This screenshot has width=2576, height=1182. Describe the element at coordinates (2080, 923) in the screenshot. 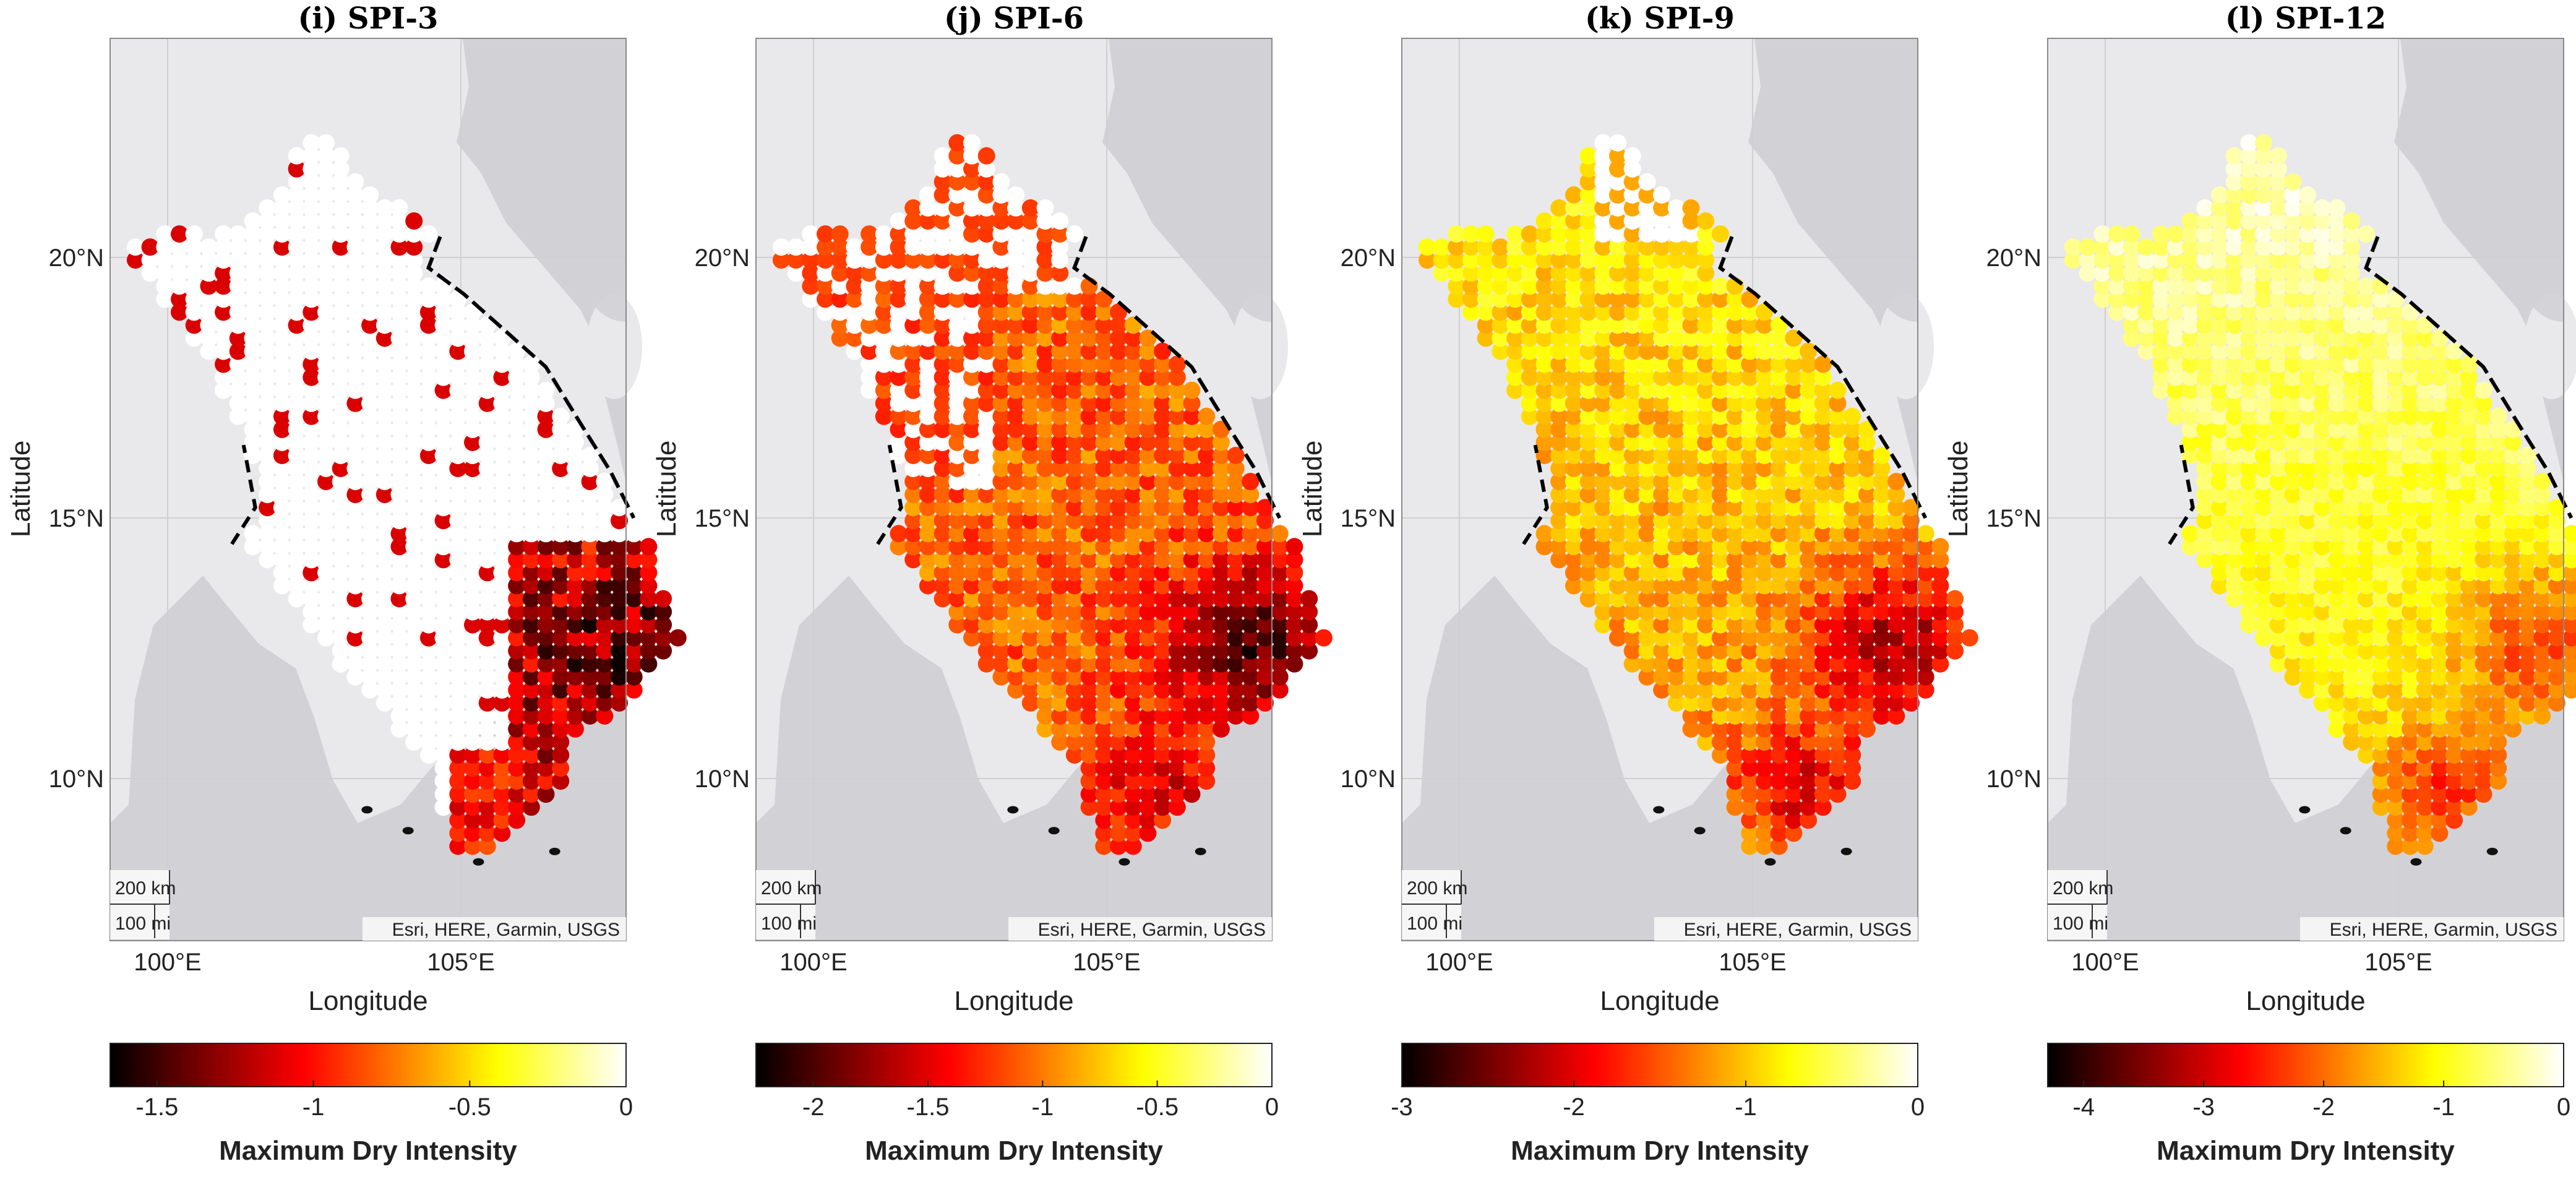

I see `scale-label-mi: 100 mi` at that location.